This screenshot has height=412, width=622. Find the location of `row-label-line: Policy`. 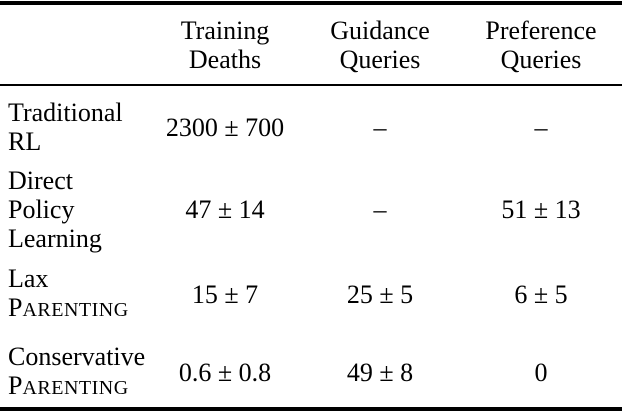

row-label-line: Policy is located at coordinates (41, 209).